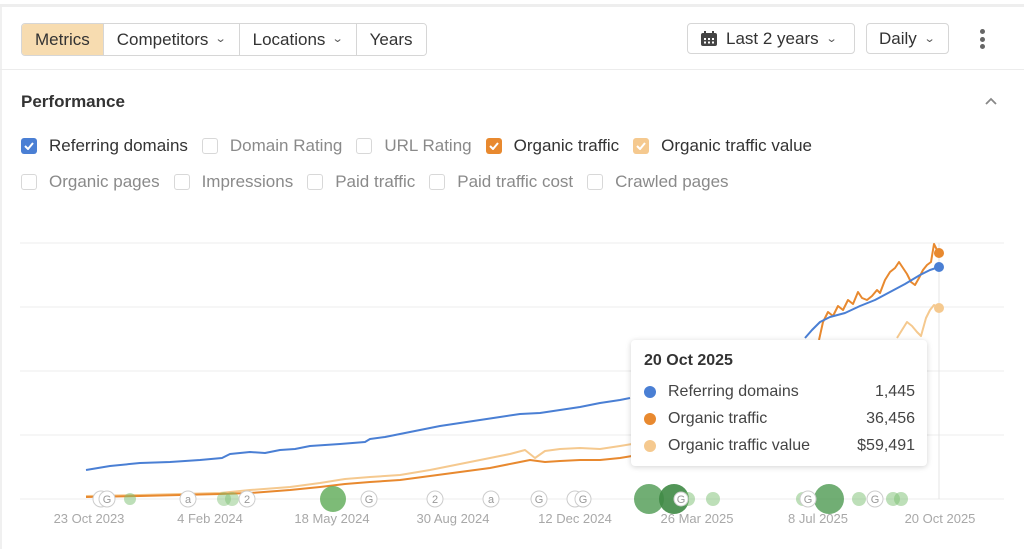 The width and height of the screenshot is (1024, 549). I want to click on checkbox-organic-traffic: Organic traffic, so click(552, 146).